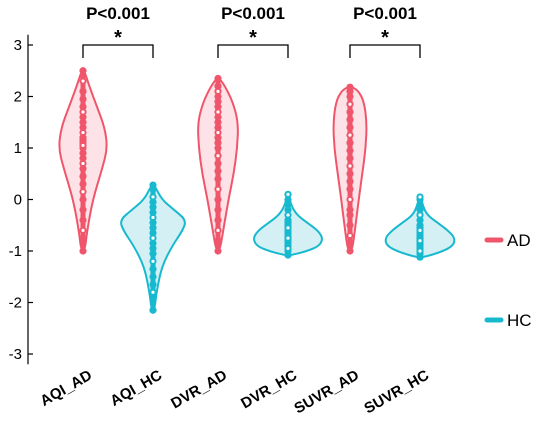 Image resolution: width=536 pixels, height=438 pixels. What do you see at coordinates (507, 240) in the screenshot?
I see `legend-entry-ad: AD` at bounding box center [507, 240].